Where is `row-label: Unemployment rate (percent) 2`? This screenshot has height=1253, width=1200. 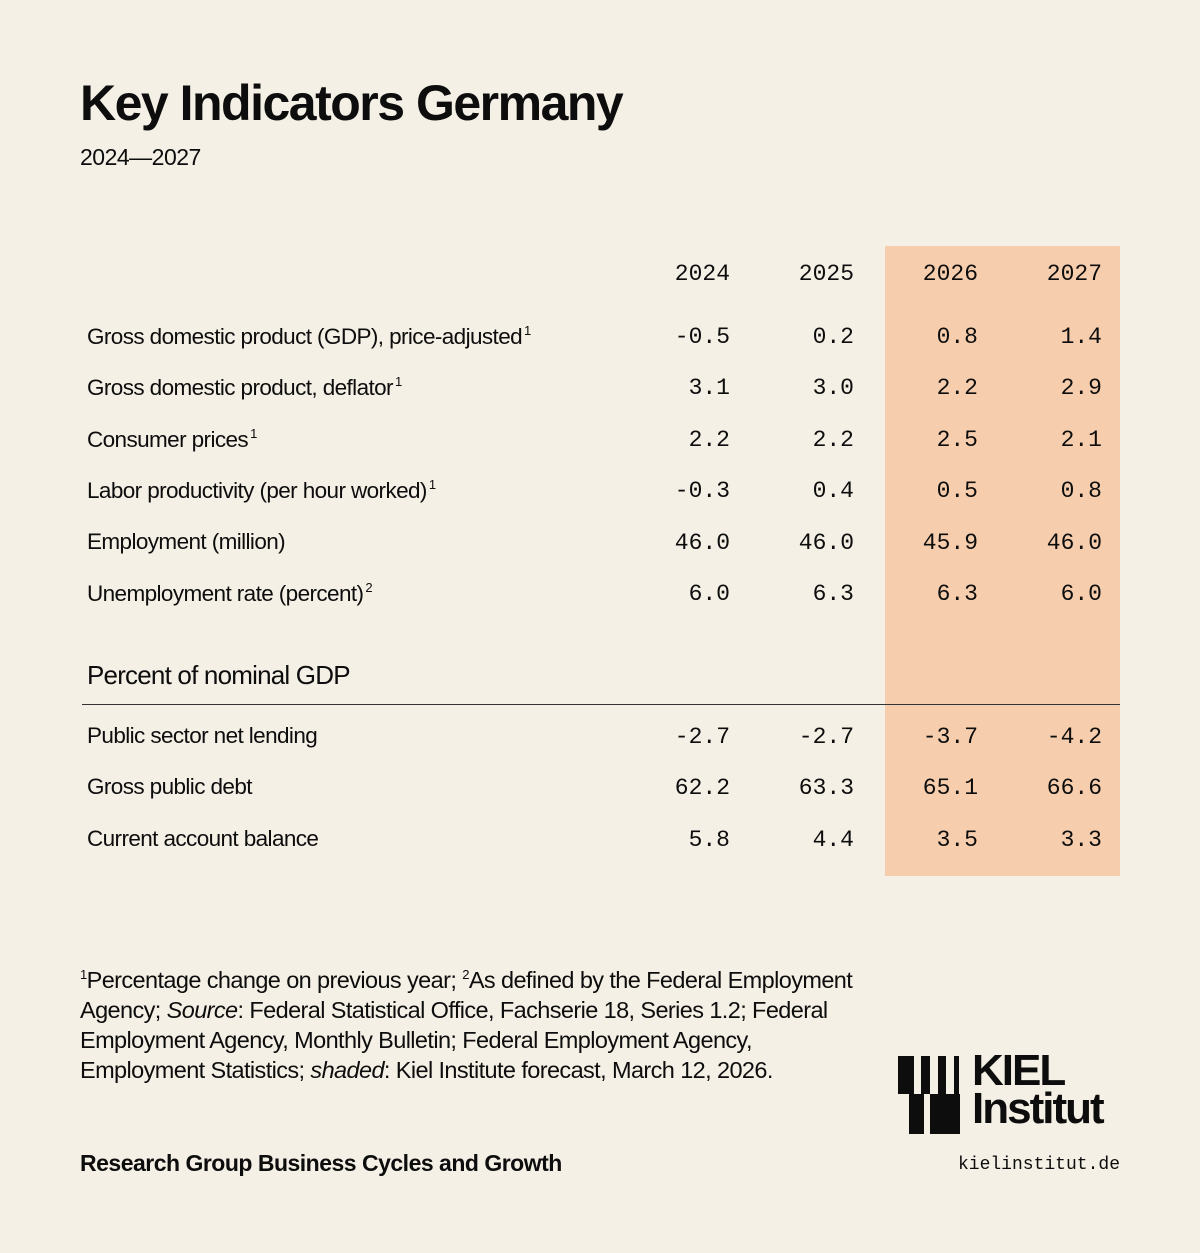 row-label: Unemployment rate (percent) 2 is located at coordinates (230, 593).